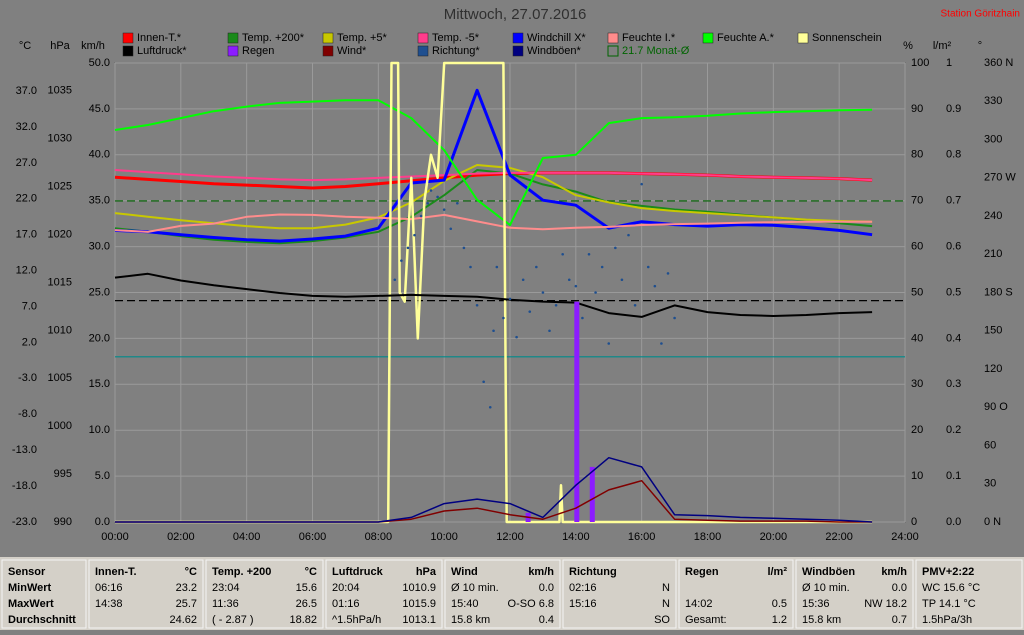 This screenshot has height=635, width=1024. What do you see at coordinates (917, 430) in the screenshot?
I see `y-tick-label: 20` at bounding box center [917, 430].